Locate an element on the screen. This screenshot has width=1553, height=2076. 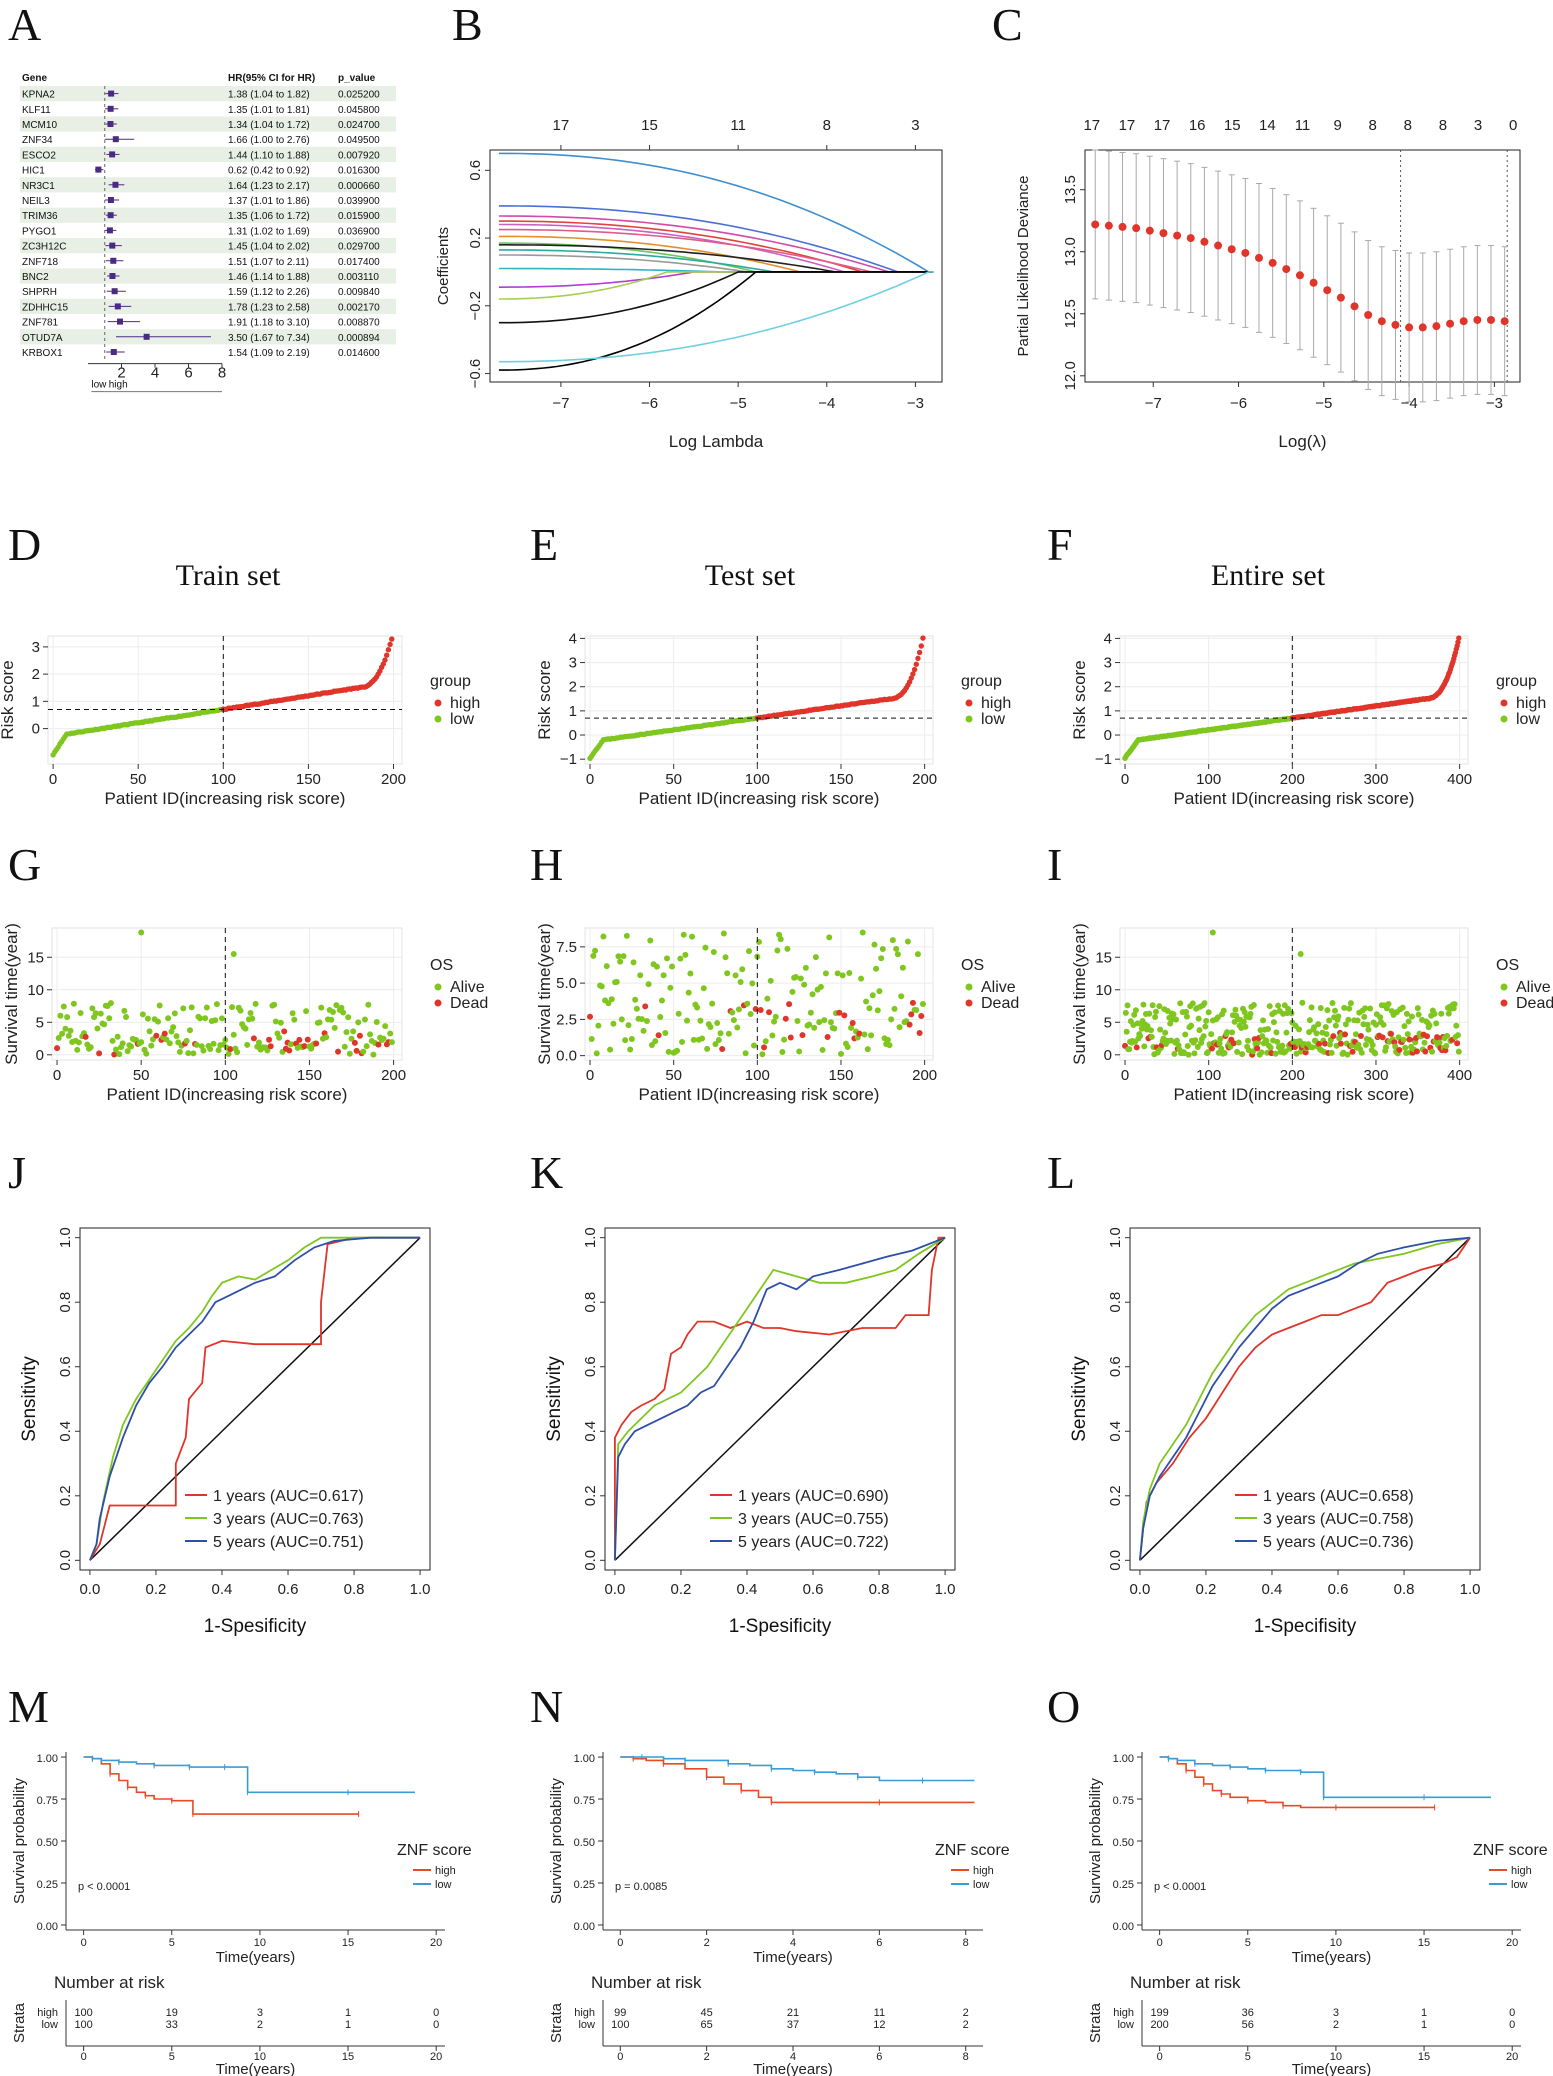
p-value-text: 0.029700 is located at coordinates (359, 247).